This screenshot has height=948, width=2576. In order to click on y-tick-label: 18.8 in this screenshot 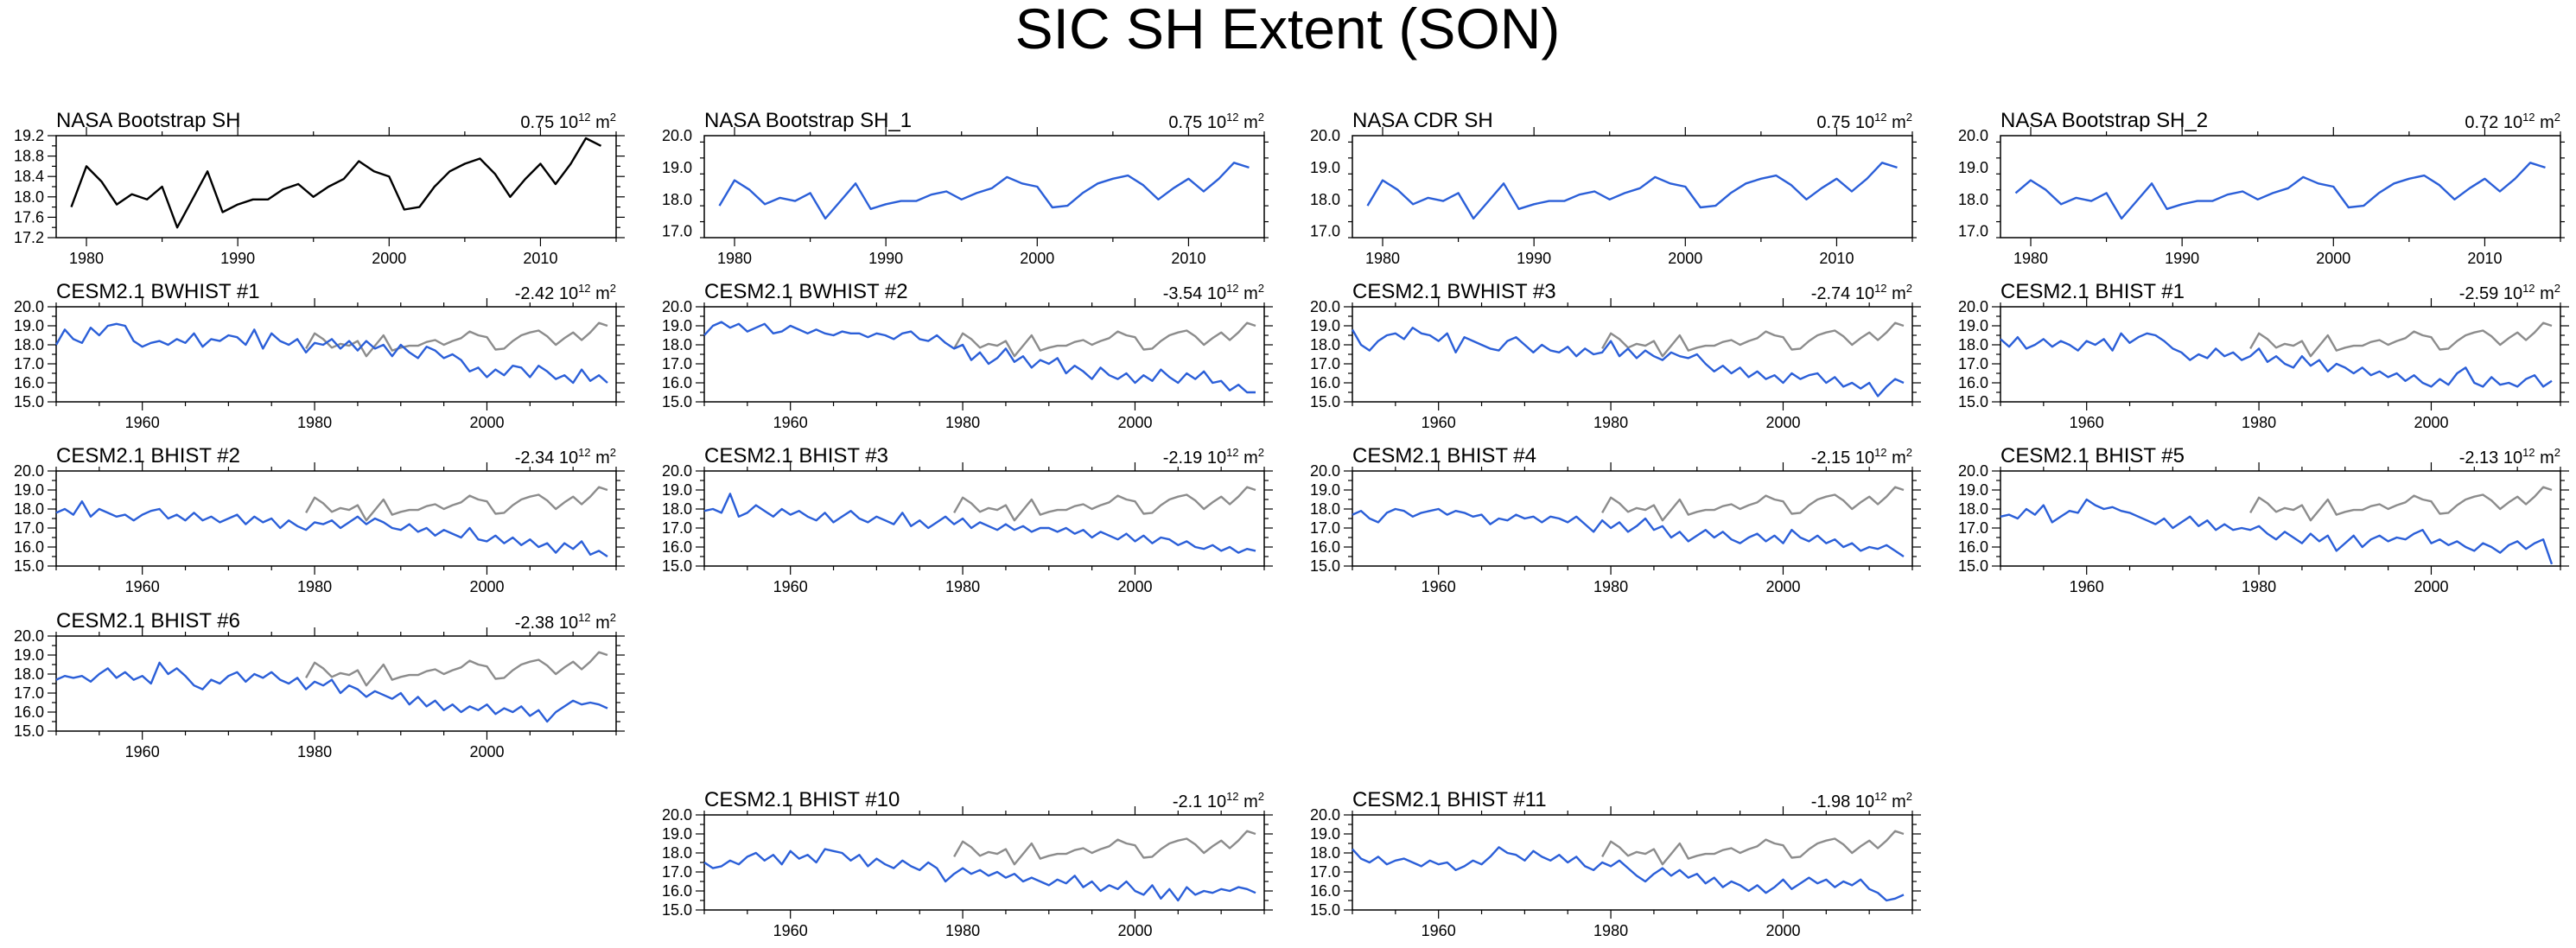, I will do `click(29, 156)`.